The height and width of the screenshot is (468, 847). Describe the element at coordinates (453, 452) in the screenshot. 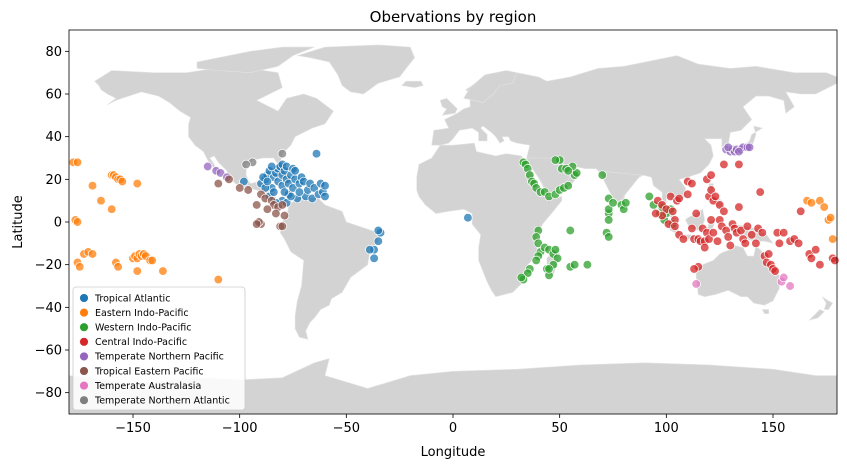

I see `x-axis-title: Longitude` at that location.